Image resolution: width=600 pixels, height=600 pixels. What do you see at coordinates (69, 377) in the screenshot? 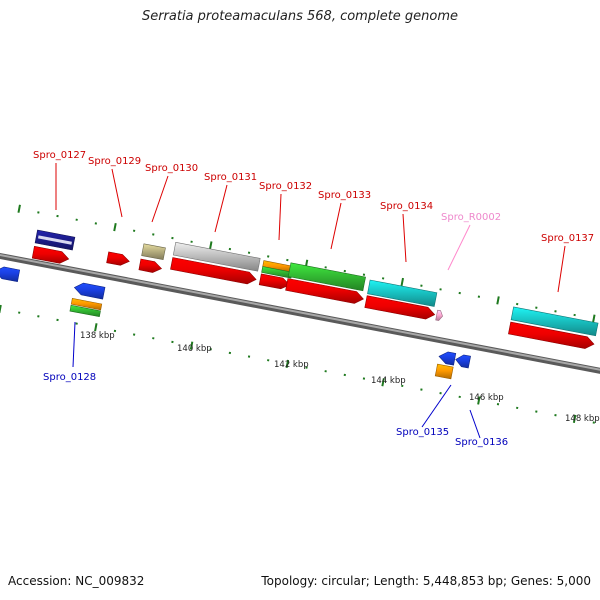
I see `gene-label: Spro_0128` at bounding box center [69, 377].